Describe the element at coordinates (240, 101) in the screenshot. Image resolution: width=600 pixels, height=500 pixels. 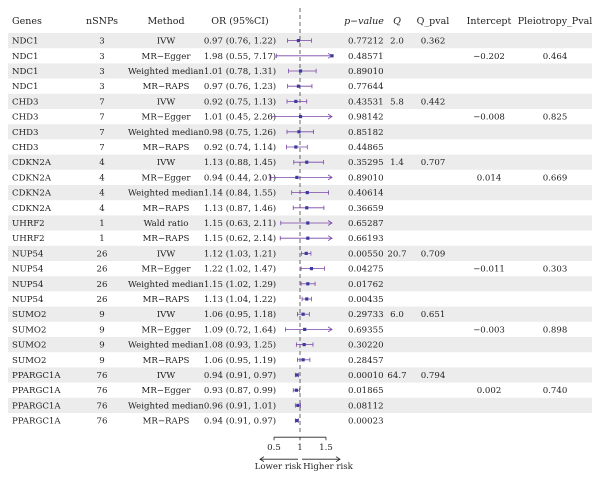
I see `cell-or-text: 0.92 (0.75, 1.13)` at that location.